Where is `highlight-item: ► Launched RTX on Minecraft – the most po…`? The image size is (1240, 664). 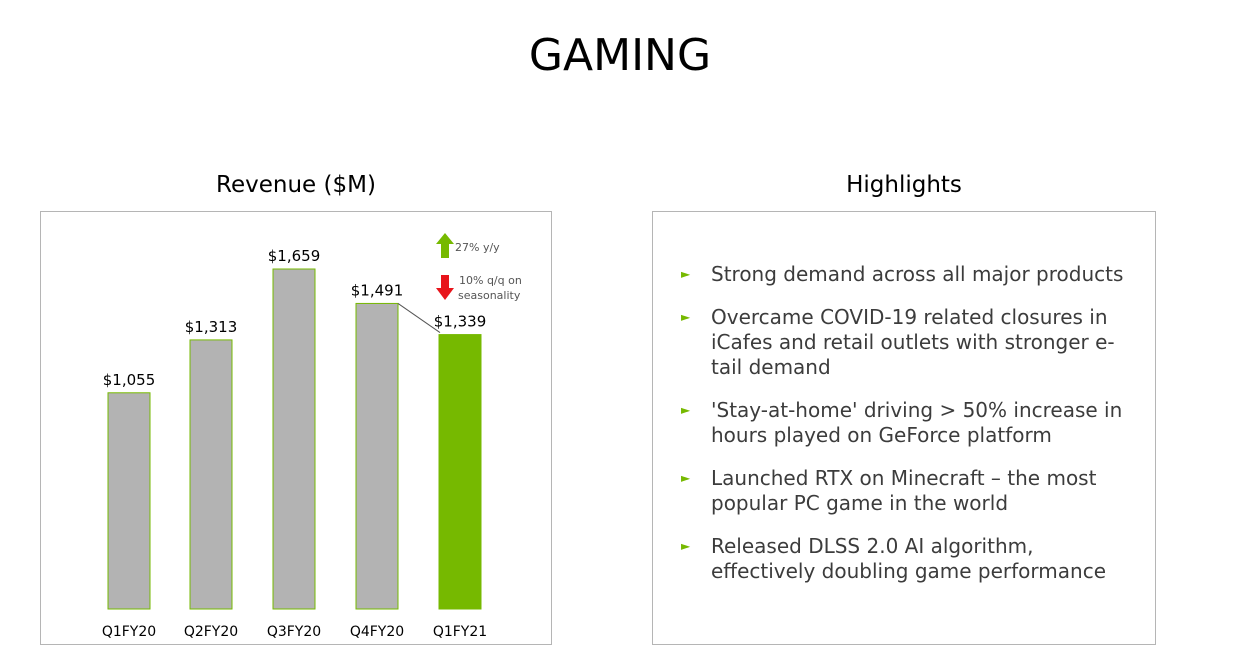 highlight-item: ► Launched RTX on Minecraft – the most po… is located at coordinates (904, 491).